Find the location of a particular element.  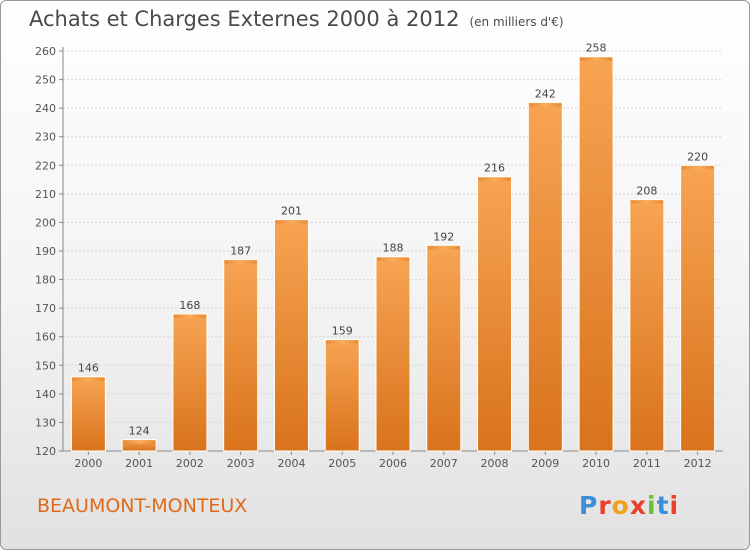

bar-2003 is located at coordinates (241, 355).